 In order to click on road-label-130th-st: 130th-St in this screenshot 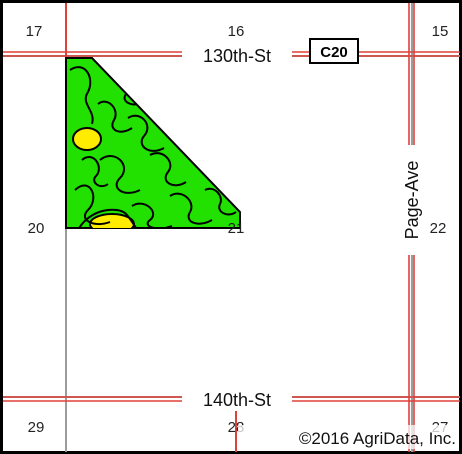, I will do `click(237, 56)`.